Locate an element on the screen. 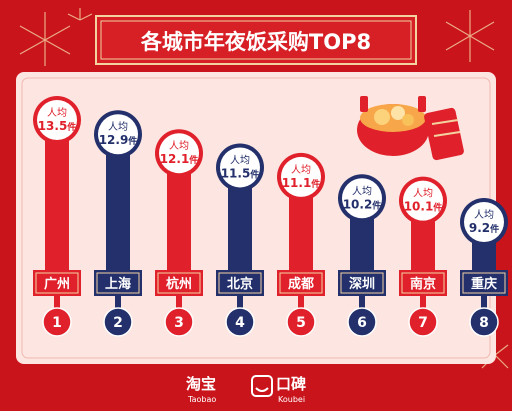 Image resolution: width=512 pixels, height=411 pixels. taobao-name: 淘宝 is located at coordinates (200, 384).